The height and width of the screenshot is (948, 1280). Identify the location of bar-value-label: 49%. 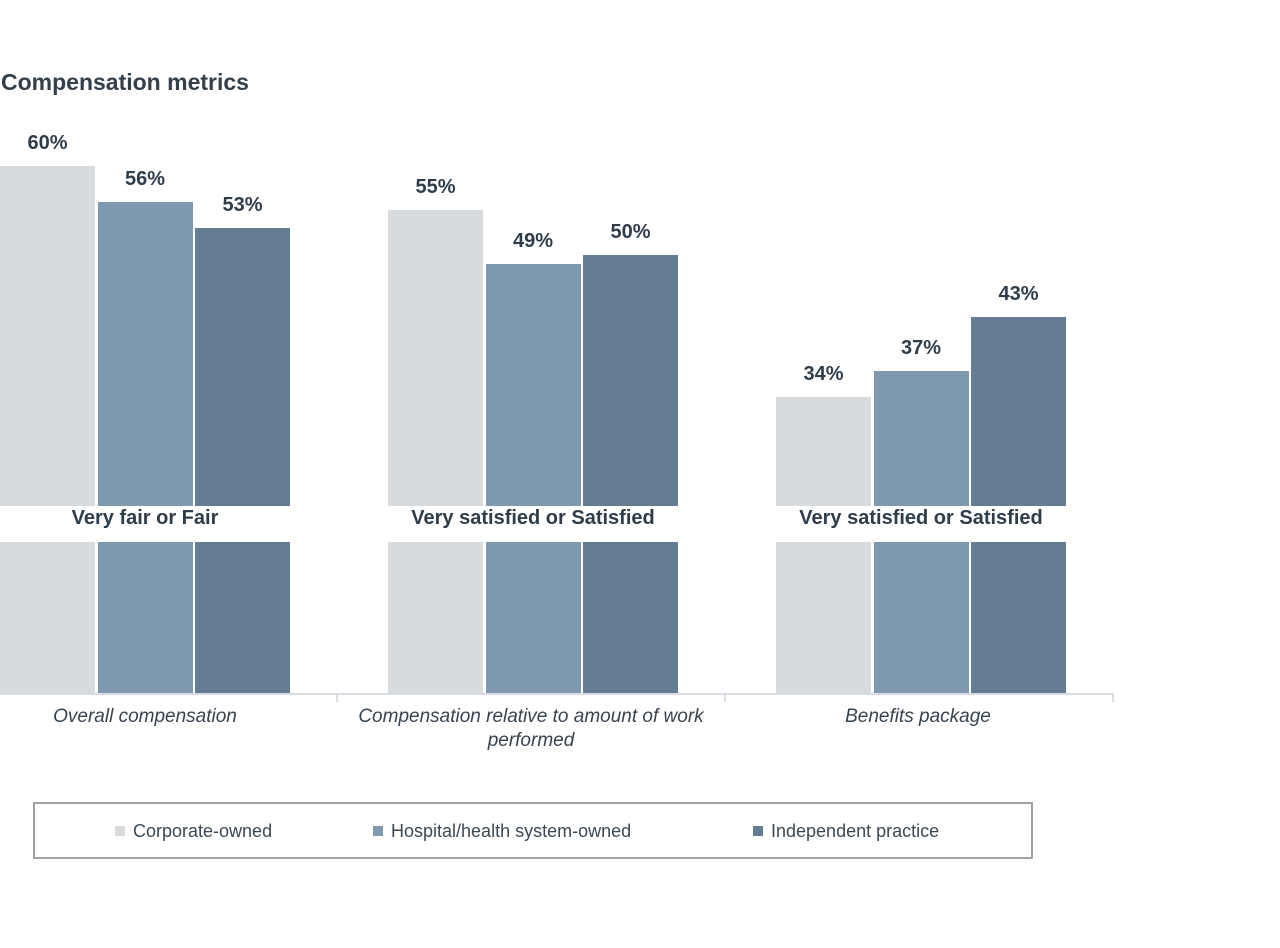
(533, 241).